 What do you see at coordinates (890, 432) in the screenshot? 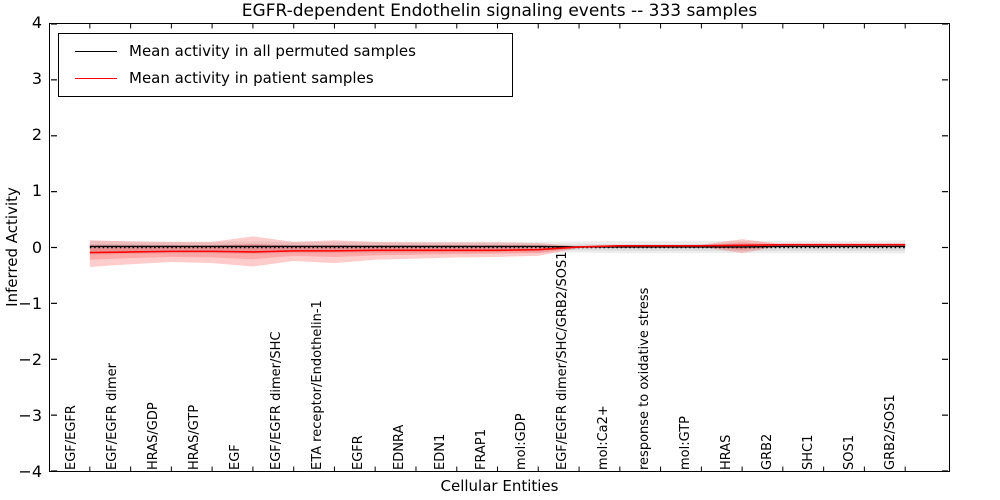
I see `x-category-label: GRB2/SOS1` at bounding box center [890, 432].